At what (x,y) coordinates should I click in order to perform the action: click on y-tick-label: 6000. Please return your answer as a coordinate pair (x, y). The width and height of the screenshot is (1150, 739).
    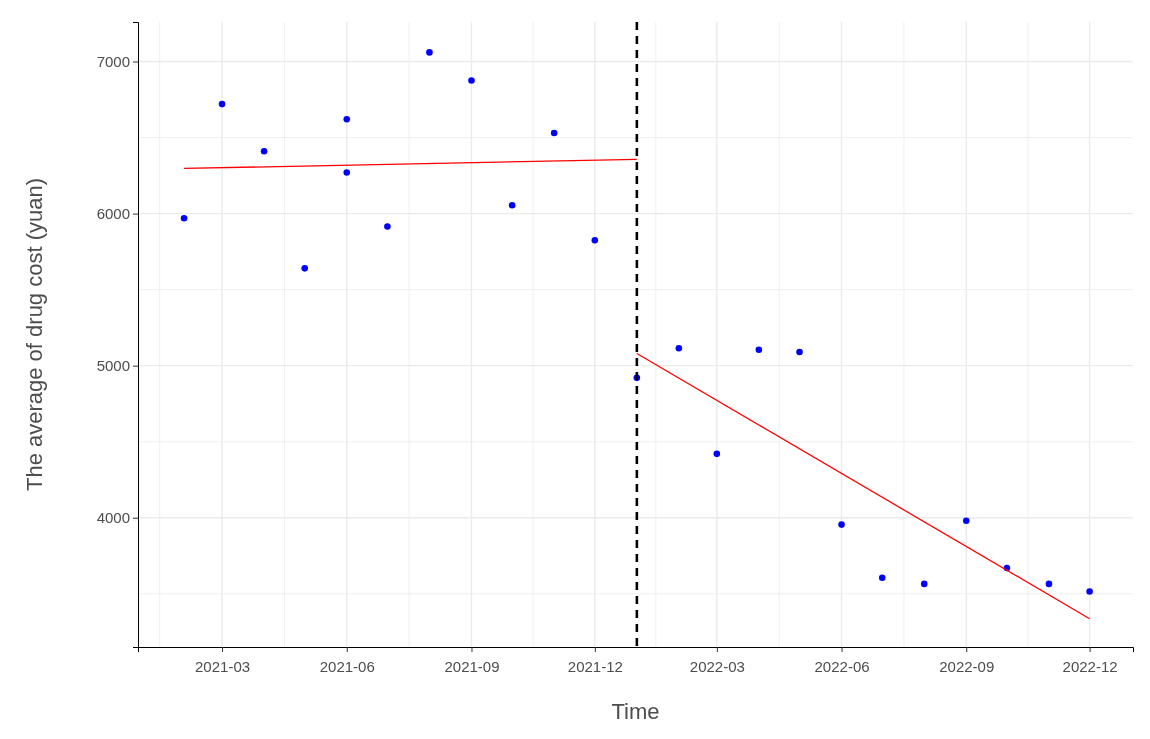
    Looking at the image, I should click on (113, 213).